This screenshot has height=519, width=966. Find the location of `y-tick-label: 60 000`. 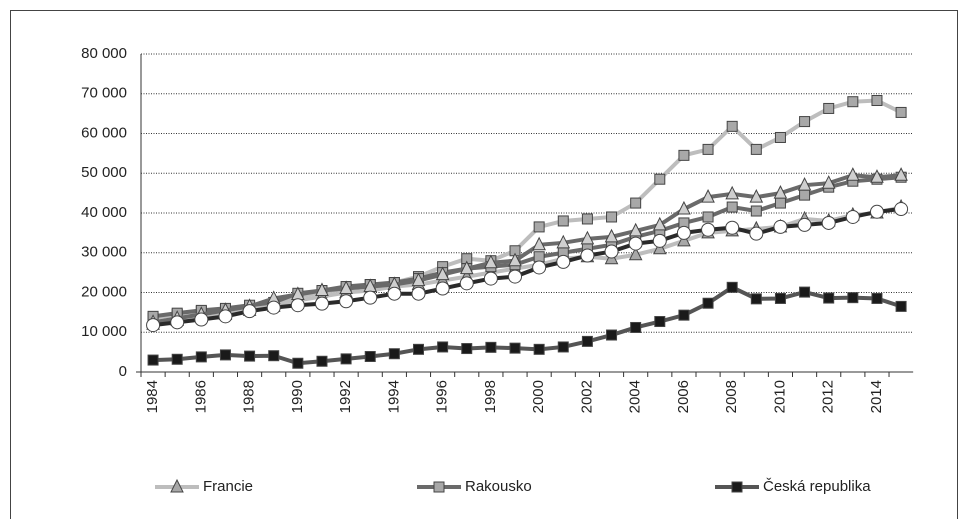

y-tick-label: 60 000 is located at coordinates (104, 132).